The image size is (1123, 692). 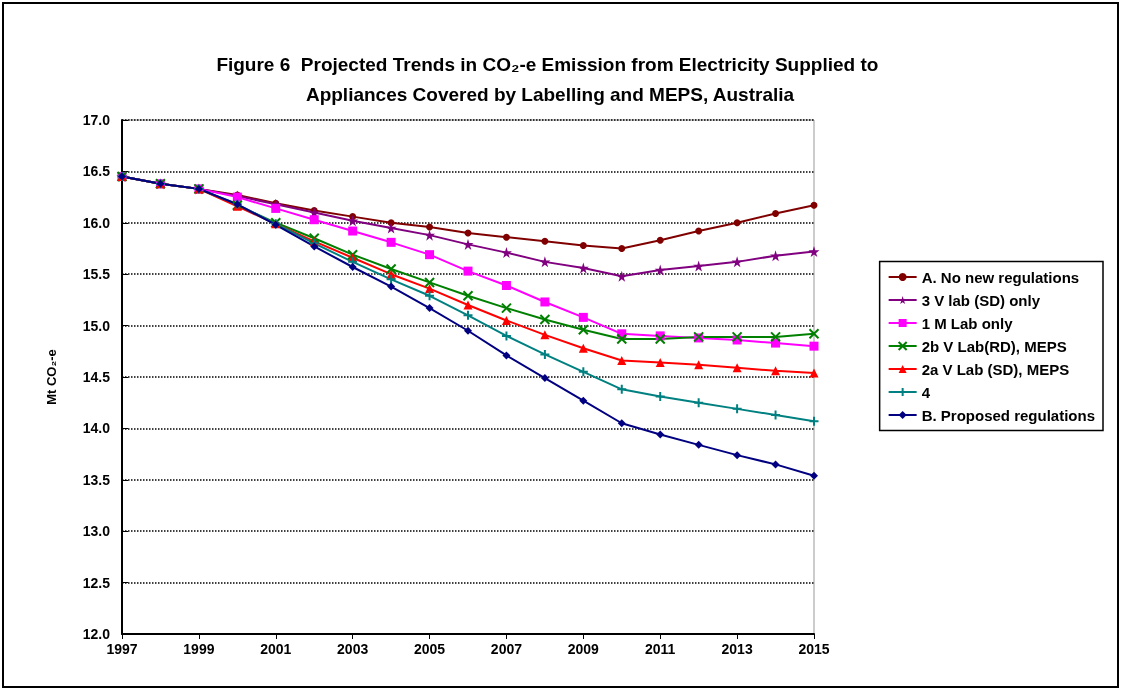 I want to click on y-tick-label: 14.0, so click(x=96, y=428).